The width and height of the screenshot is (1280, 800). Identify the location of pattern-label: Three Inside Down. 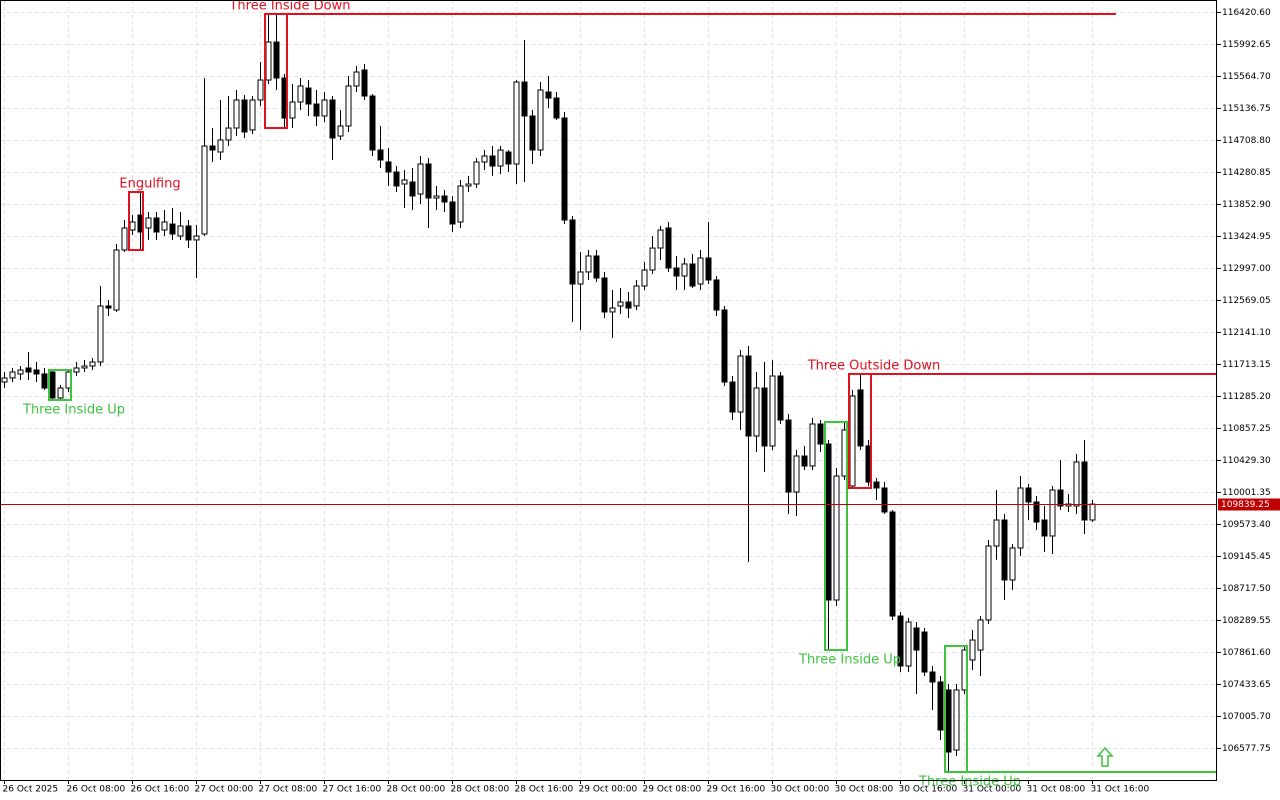
(289, 6).